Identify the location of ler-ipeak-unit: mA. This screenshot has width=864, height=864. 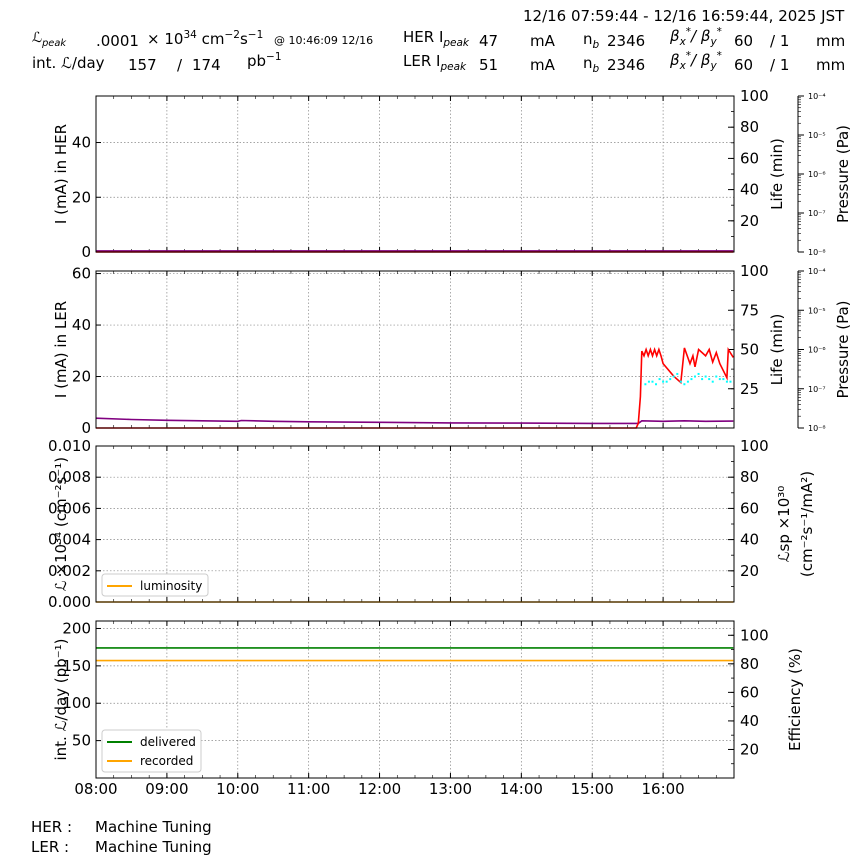
(542, 65).